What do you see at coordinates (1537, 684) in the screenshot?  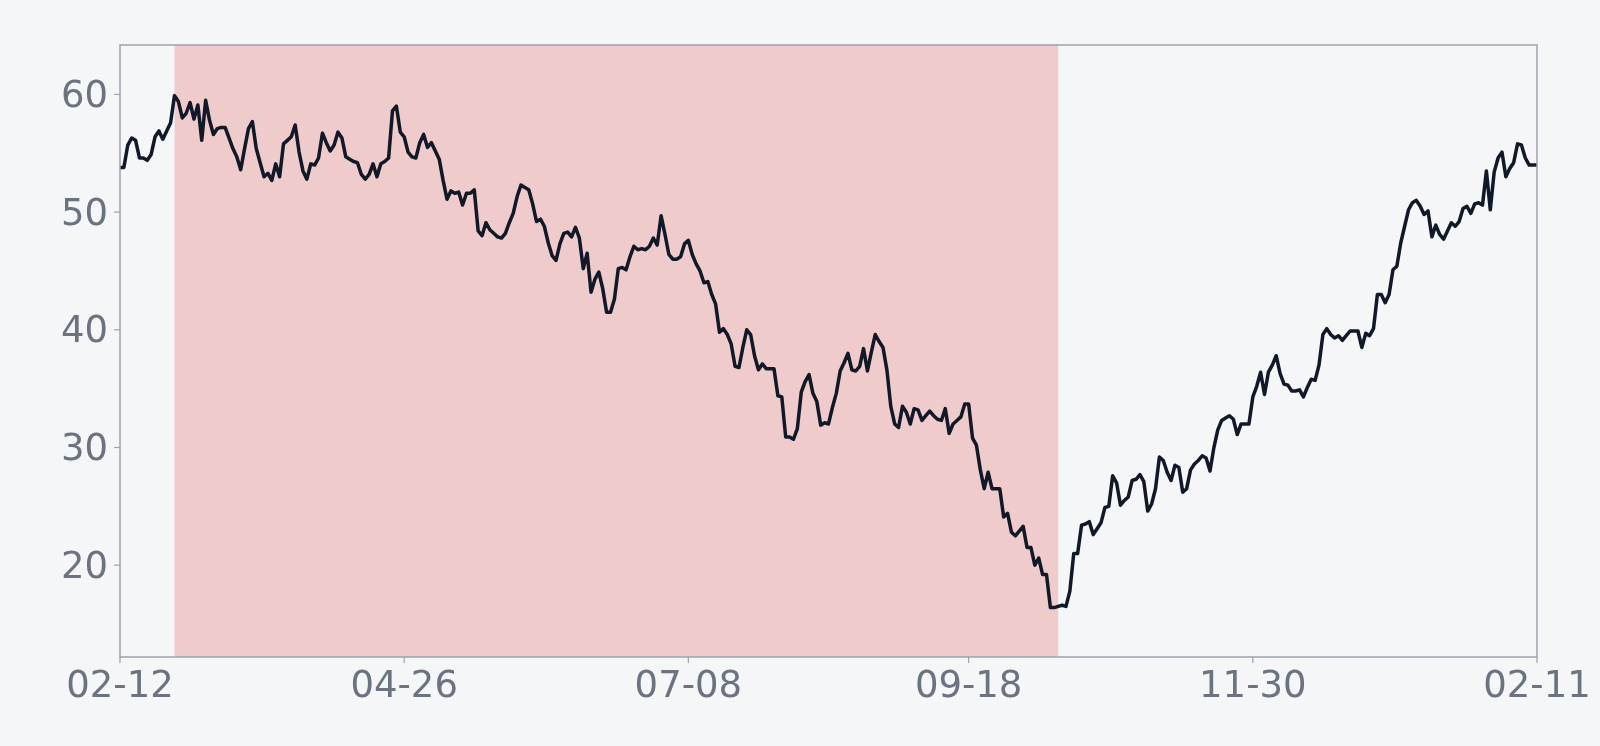 I see `x-tick-label: 02-11` at bounding box center [1537, 684].